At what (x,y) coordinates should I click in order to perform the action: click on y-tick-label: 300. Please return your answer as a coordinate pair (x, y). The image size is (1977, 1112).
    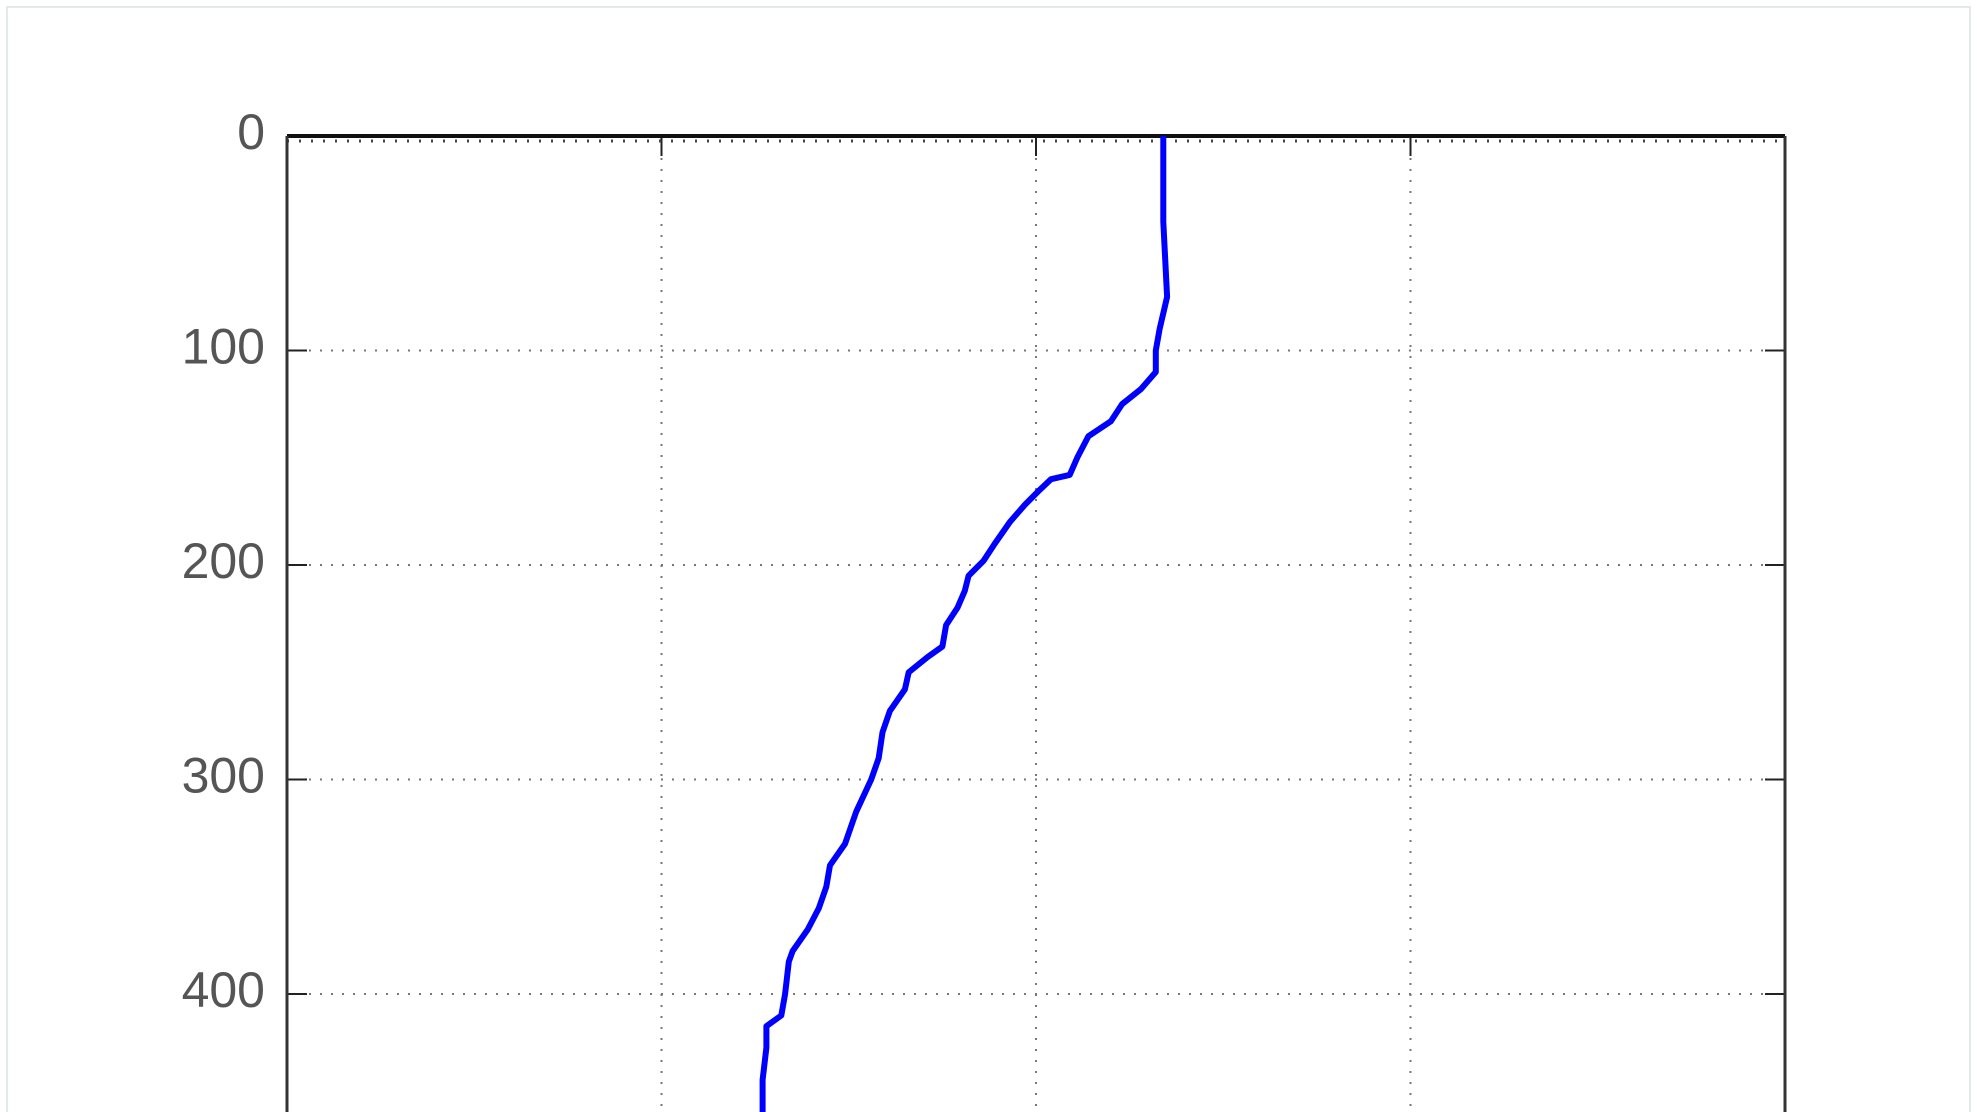
    Looking at the image, I should click on (223, 776).